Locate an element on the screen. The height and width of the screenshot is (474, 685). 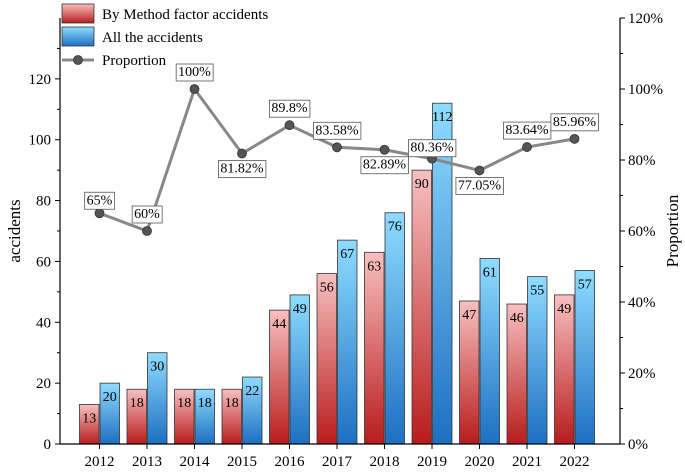
bar-label-method-2014: 18 is located at coordinates (184, 403).